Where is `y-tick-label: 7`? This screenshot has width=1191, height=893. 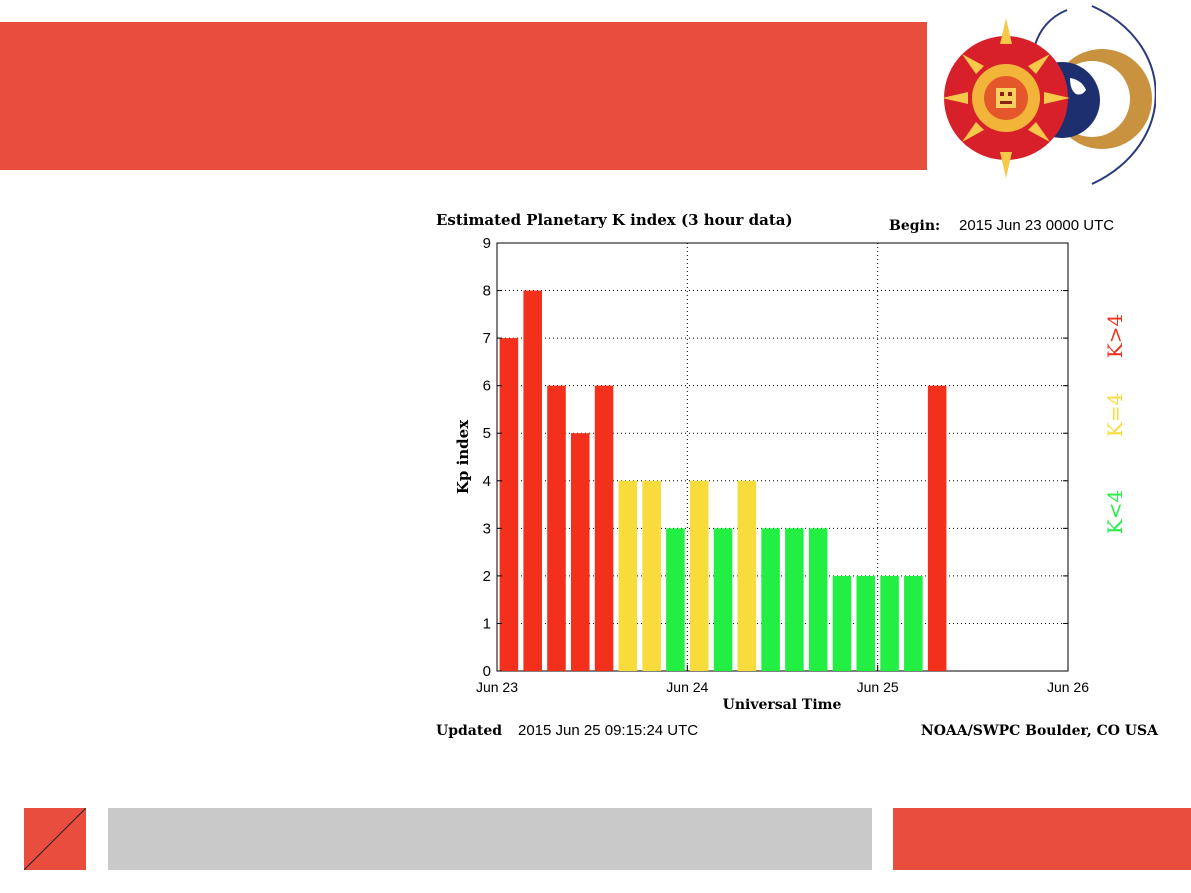 y-tick-label: 7 is located at coordinates (487, 338).